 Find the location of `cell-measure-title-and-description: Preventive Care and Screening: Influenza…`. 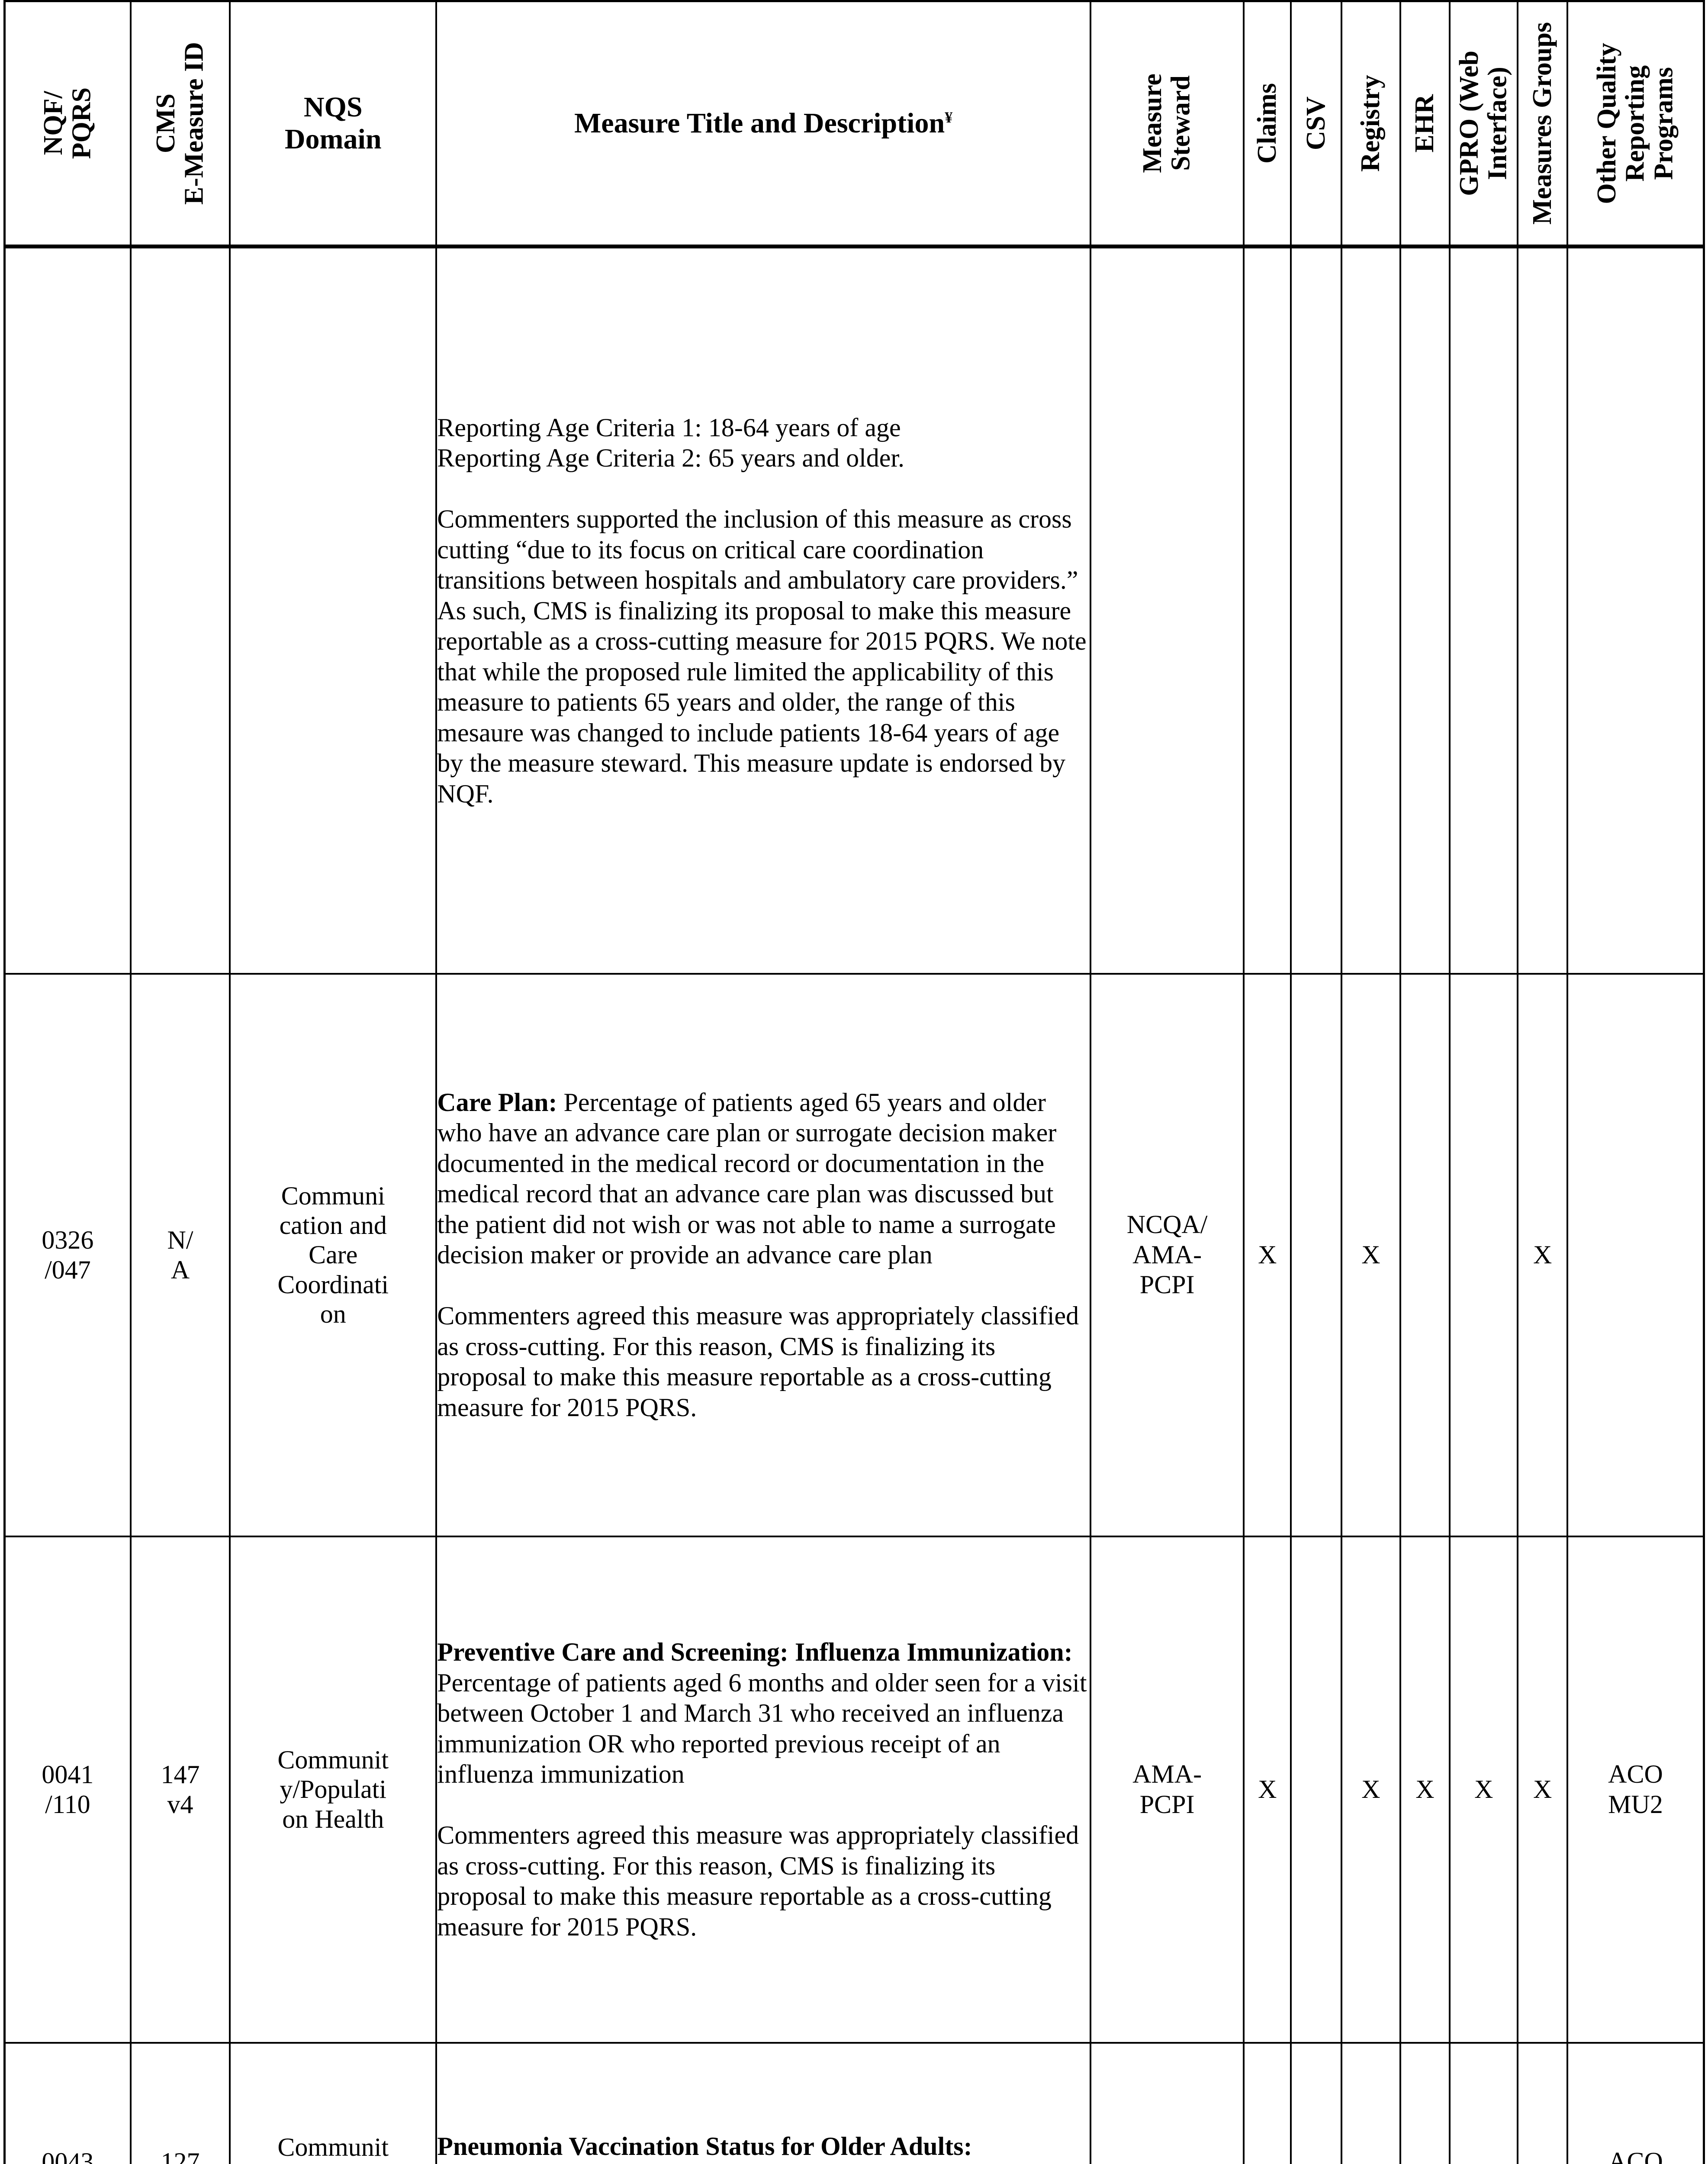

cell-measure-title-and-description: Preventive Care and Screening: Influenza… is located at coordinates (763, 1789).